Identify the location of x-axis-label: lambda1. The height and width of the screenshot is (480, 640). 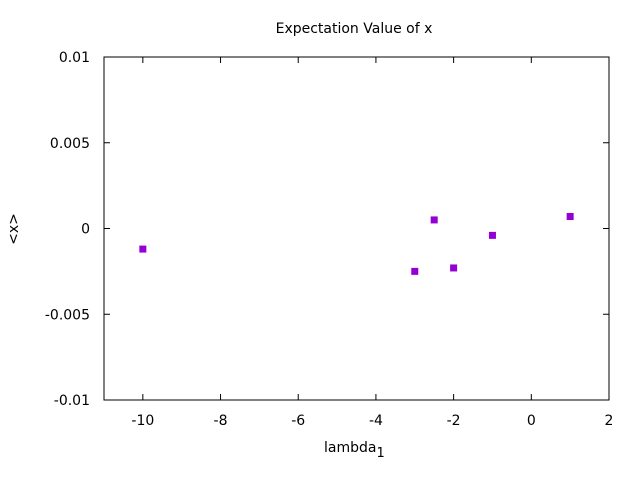
(354, 450).